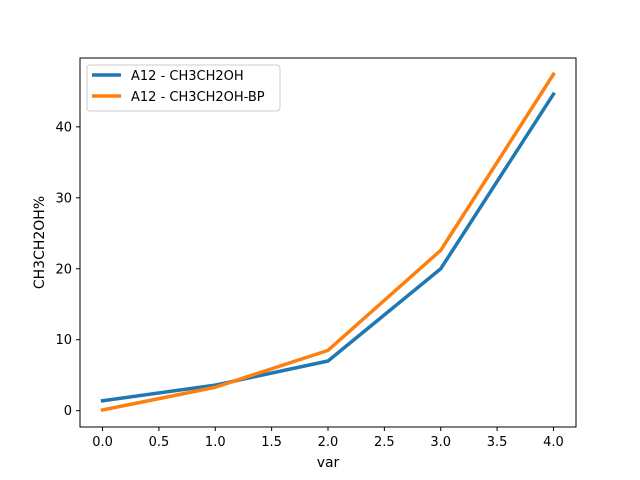 The image size is (640, 480). I want to click on x-tick-label: 1.0, so click(215, 442).